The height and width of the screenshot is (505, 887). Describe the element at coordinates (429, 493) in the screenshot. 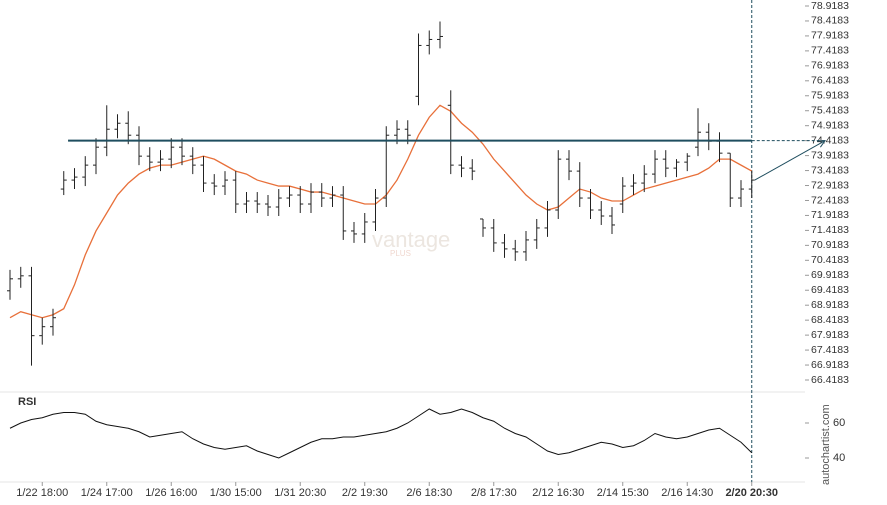

I see `x-tick-label: 2/6 18:30` at that location.